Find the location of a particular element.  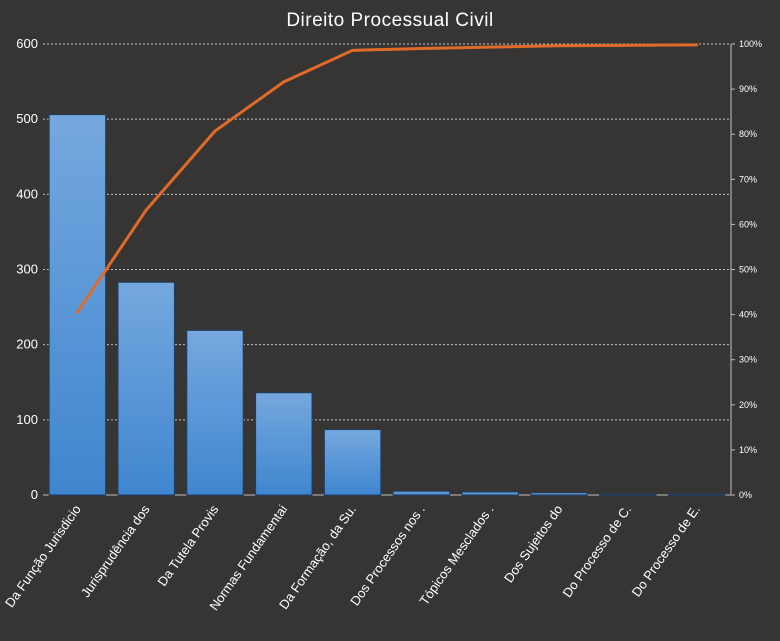

y2-tick-label: 70% is located at coordinates (748, 179).